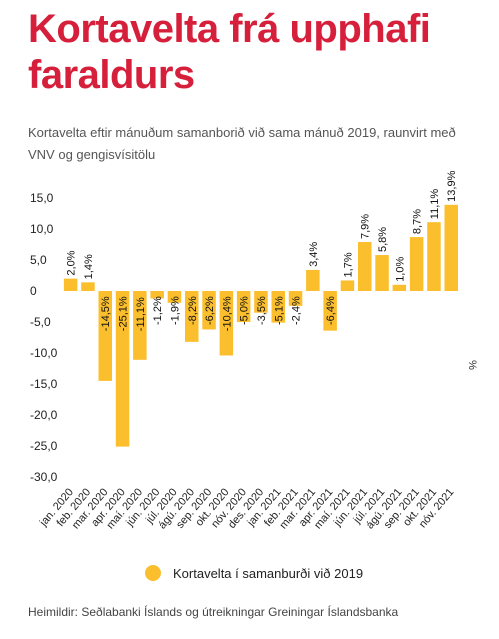 The image size is (499, 639). What do you see at coordinates (124, 313) in the screenshot?
I see `data-label: -25,1%` at bounding box center [124, 313].